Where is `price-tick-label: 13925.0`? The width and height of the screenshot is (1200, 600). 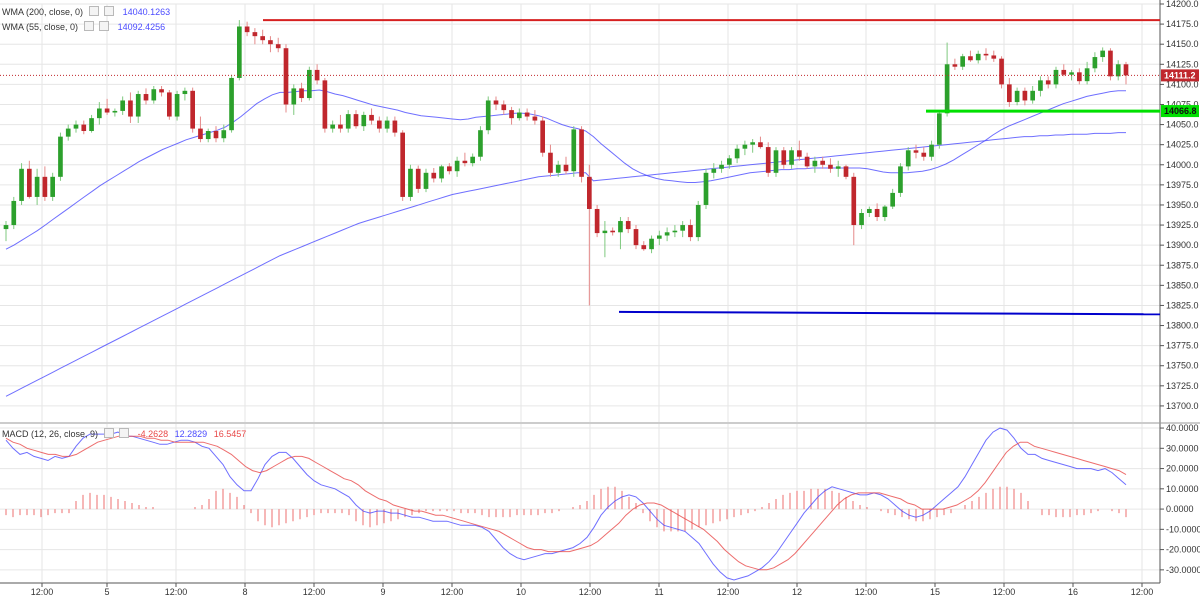 price-tick-label: 13925.0 is located at coordinates (1182, 225).